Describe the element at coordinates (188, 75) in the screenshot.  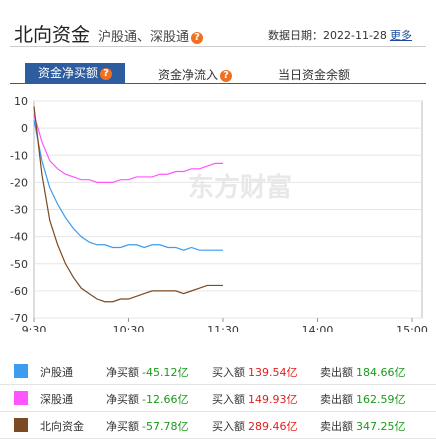
I see `tab-label: 资金净流入` at that location.